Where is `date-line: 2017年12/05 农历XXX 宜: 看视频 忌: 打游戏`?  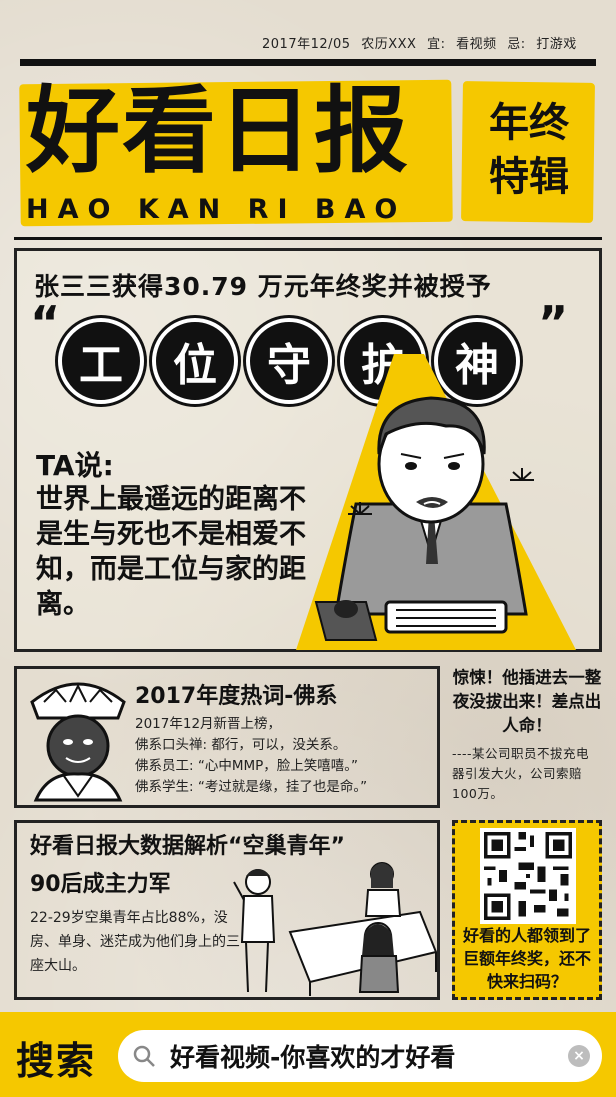
date-line: 2017年12/05 农历XXX 宜: 看视频 忌: 打游戏 is located at coordinates (422, 42).